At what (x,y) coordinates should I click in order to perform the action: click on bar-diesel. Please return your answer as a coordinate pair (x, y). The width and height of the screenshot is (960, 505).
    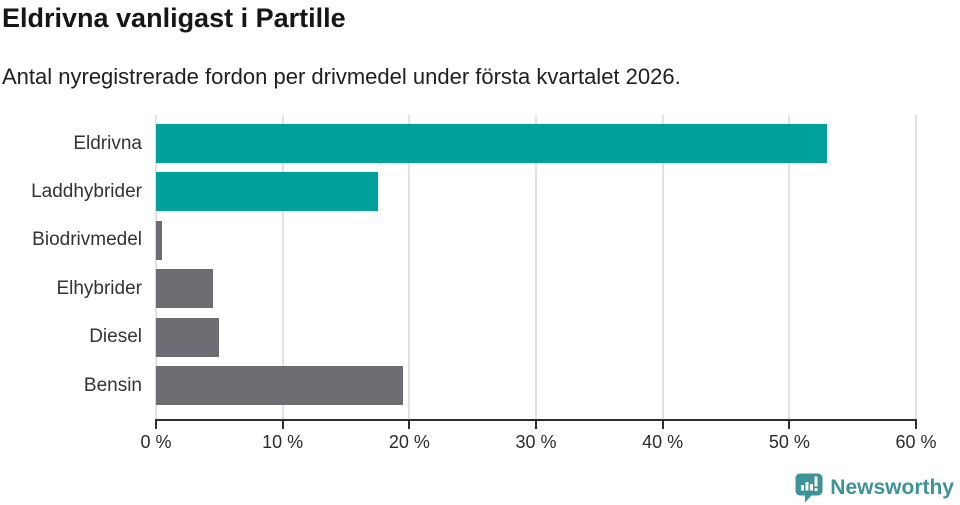
    Looking at the image, I should click on (188, 337).